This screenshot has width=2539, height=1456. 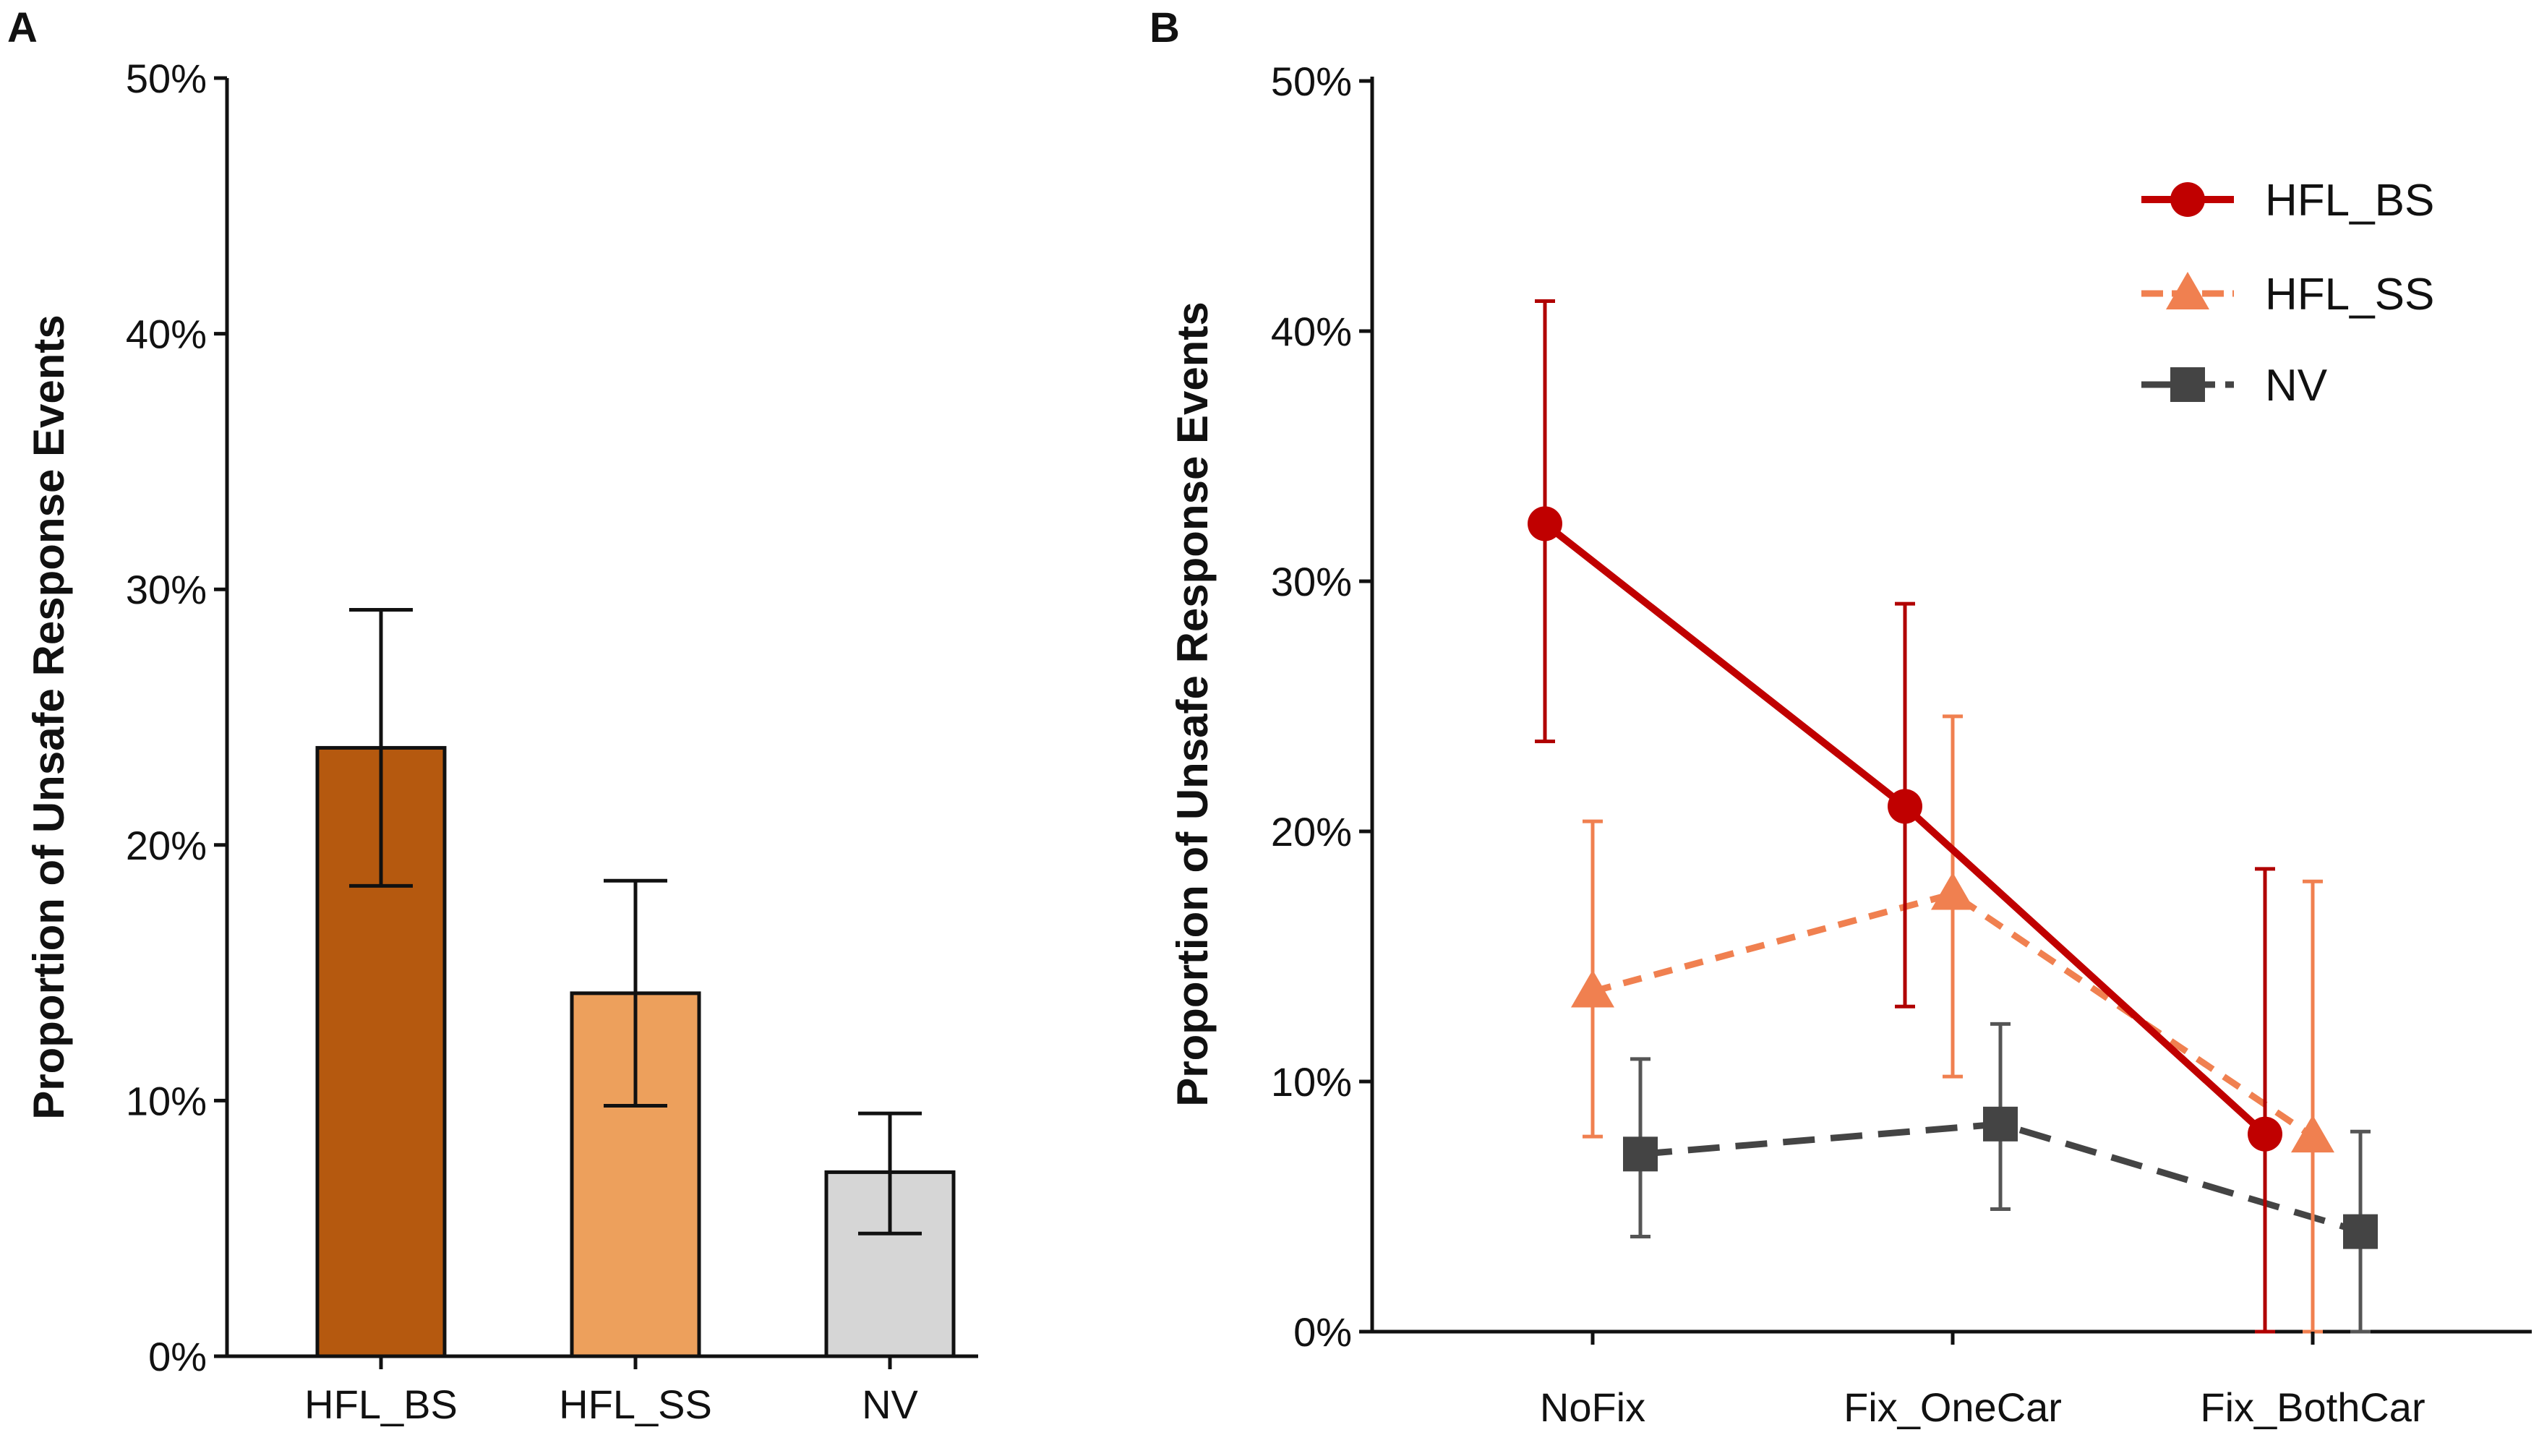 I want to click on panel-b-legend: HFL_BS HFL_SS NV, so click(x=2287, y=293).